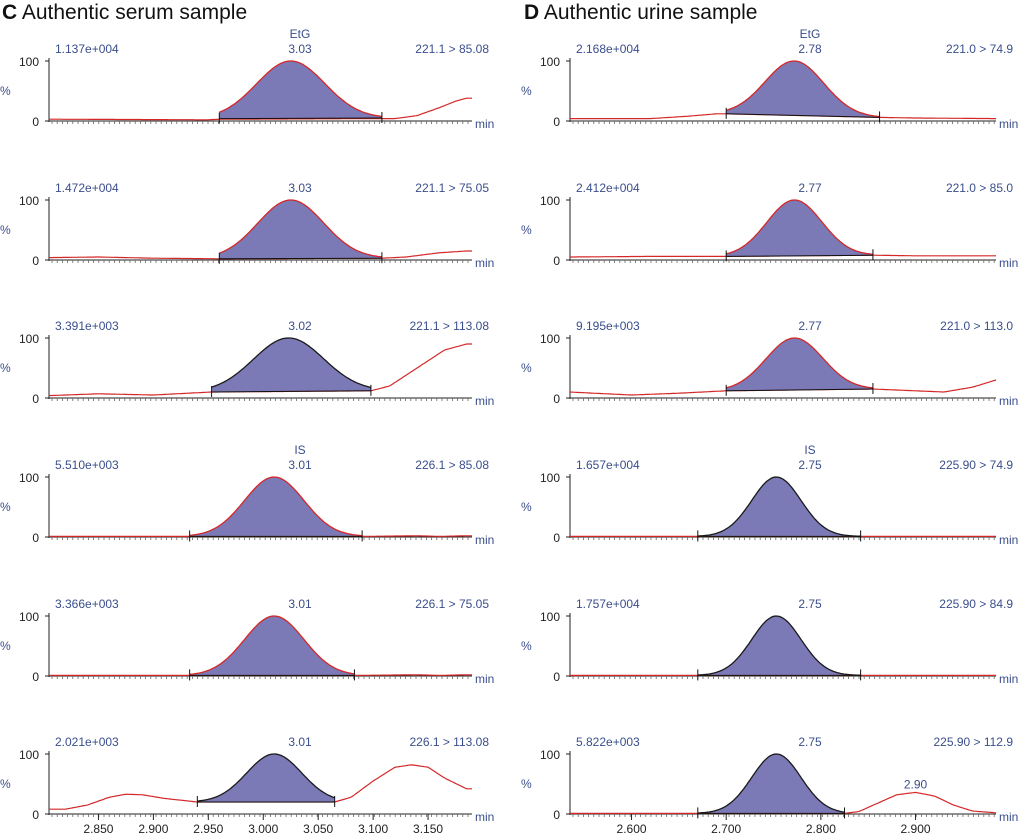 The width and height of the screenshot is (1024, 839). Describe the element at coordinates (449, 742) in the screenshot. I see `transition-label: 226.1 > 113.08` at that location.